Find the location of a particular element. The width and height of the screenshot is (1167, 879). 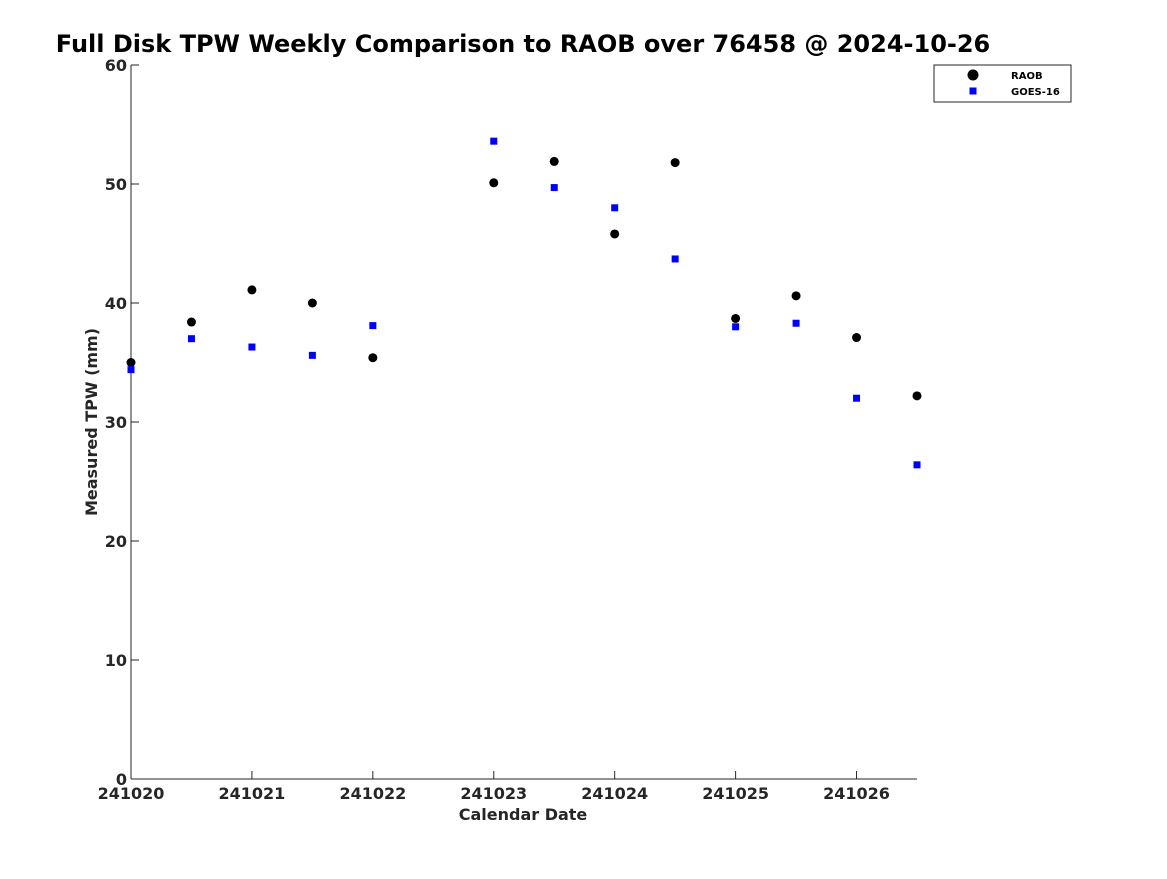

y-tick-label: 60 is located at coordinates (116, 65).